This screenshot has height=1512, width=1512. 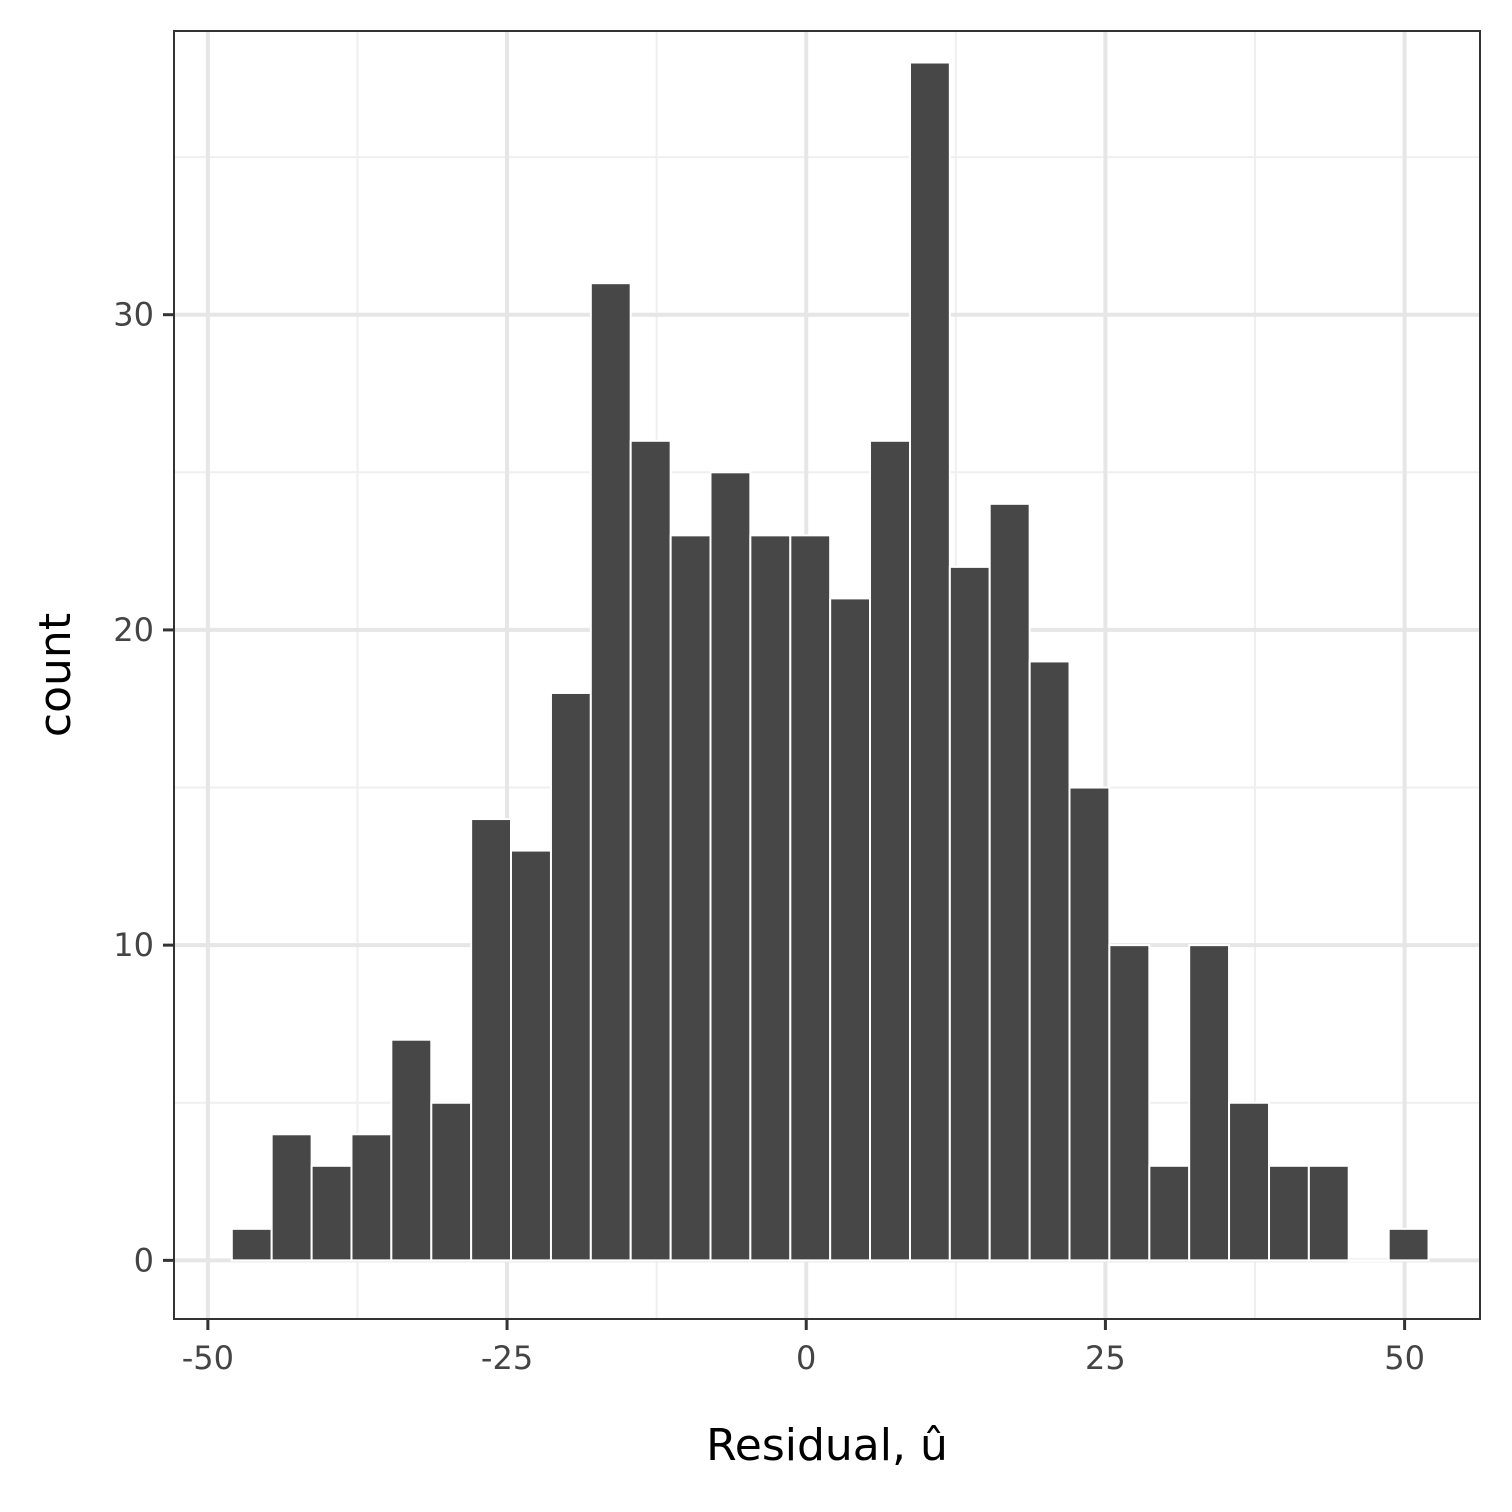 What do you see at coordinates (1404, 1358) in the screenshot?
I see `x-tick-label: 50` at bounding box center [1404, 1358].